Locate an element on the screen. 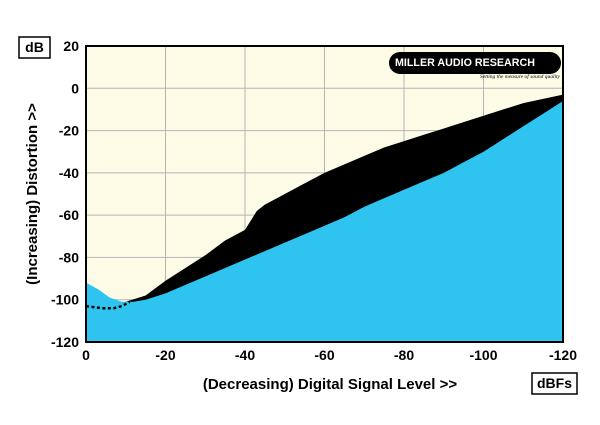 This screenshot has height=425, width=600. x-unit-label: dBFs is located at coordinates (554, 383).